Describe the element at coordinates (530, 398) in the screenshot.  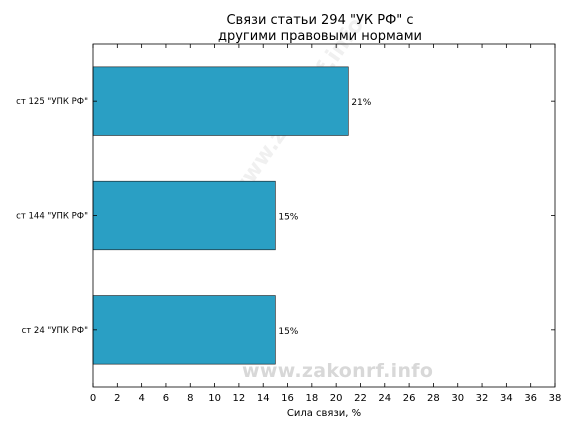
I see `x-tick-label: 36` at that location.